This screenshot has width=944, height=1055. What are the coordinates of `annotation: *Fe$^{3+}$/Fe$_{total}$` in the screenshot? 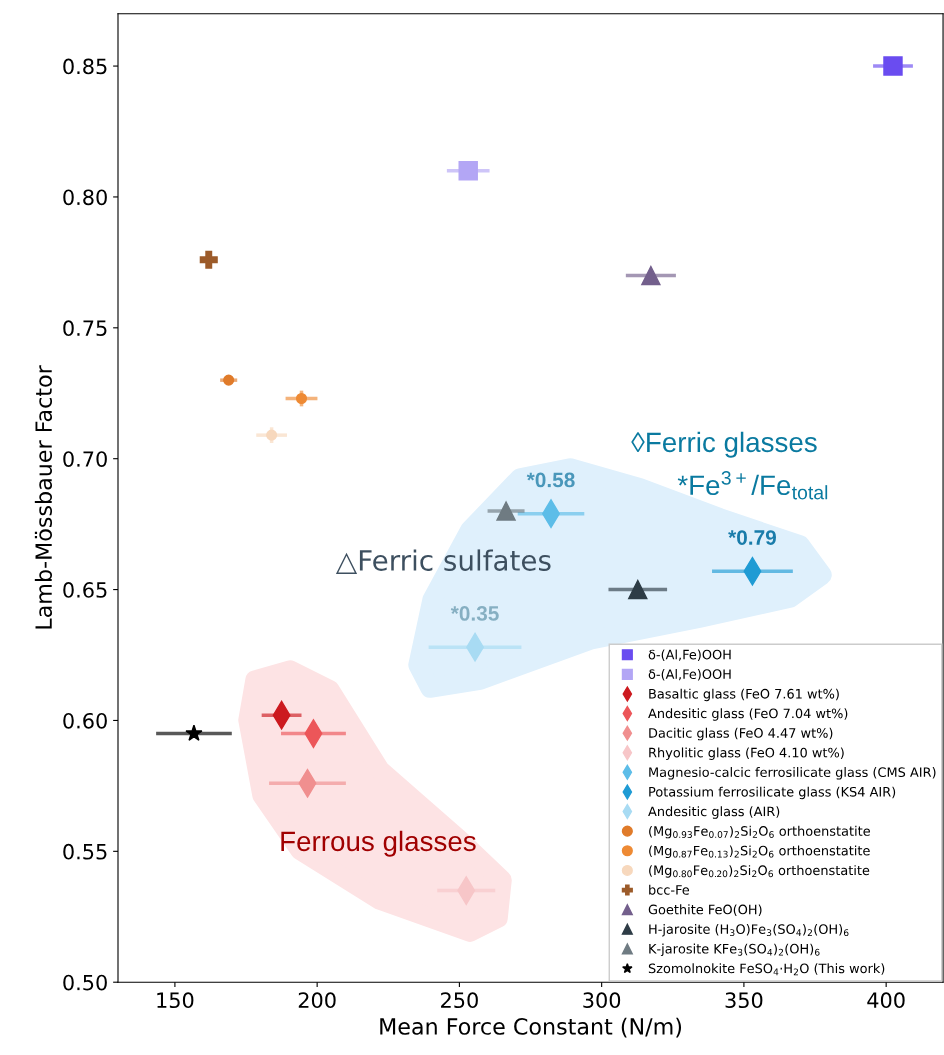 It's located at (752, 485).